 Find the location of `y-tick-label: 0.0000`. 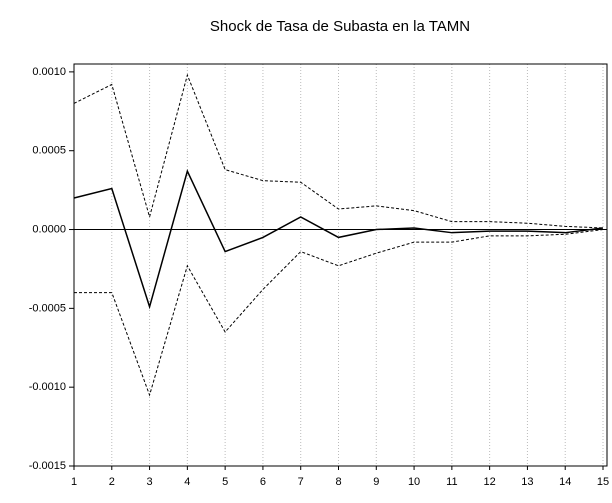

y-tick-label: 0.0000 is located at coordinates (49, 229).